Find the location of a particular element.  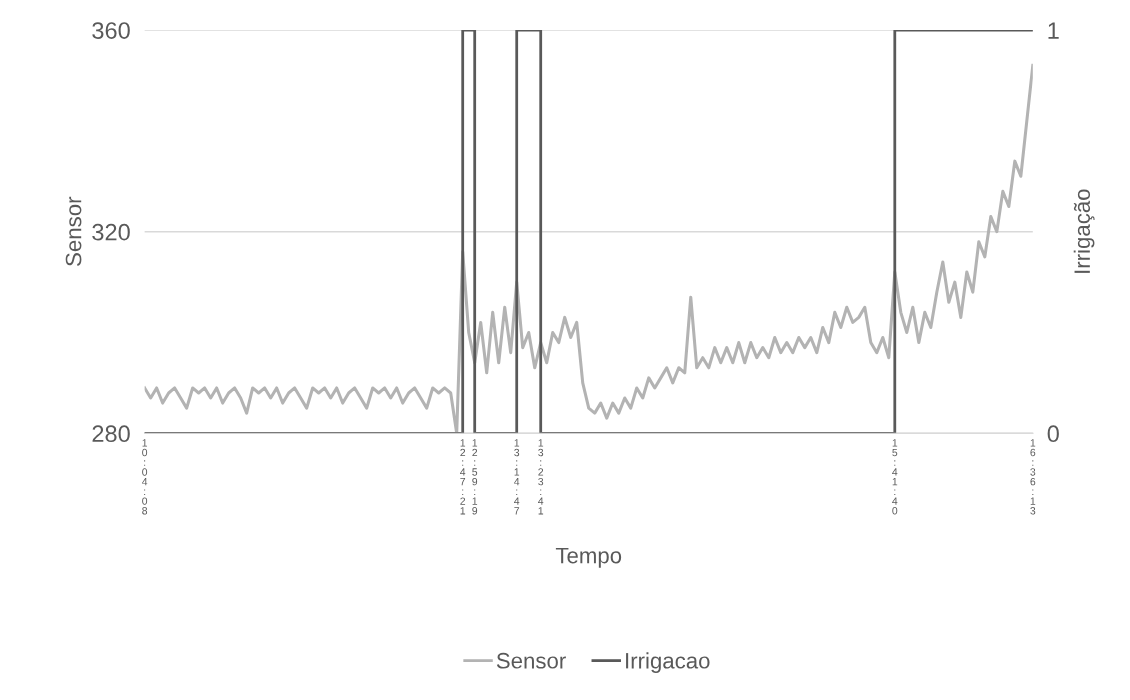

x-tick-label: 12:59:19 is located at coordinates (475, 477).